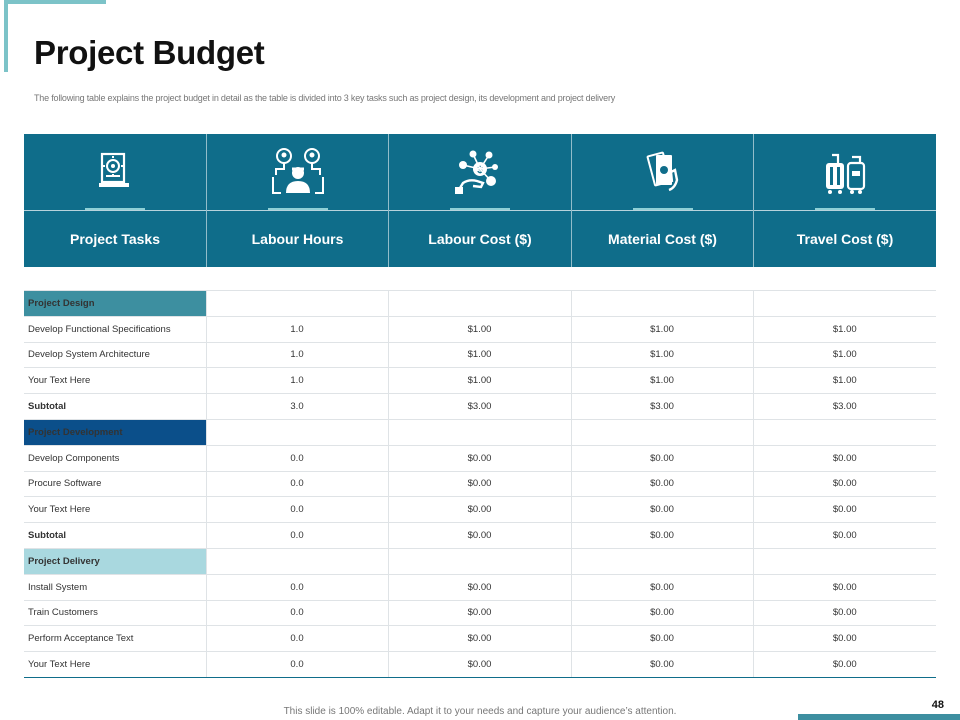  I want to click on column-header-labour-hours: Labour Hours, so click(297, 239).